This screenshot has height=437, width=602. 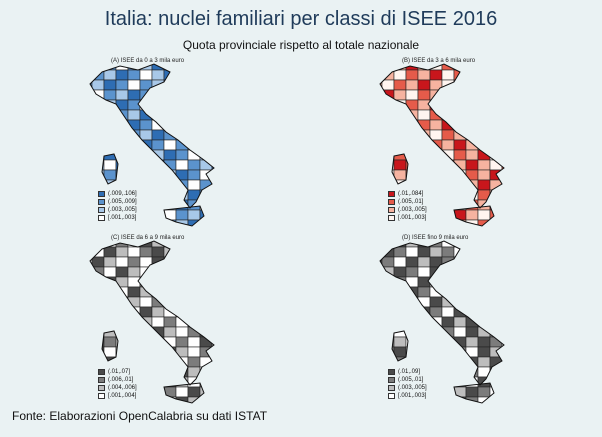 What do you see at coordinates (407, 210) in the screenshot?
I see `legend-entry: (.003,.005]` at bounding box center [407, 210].